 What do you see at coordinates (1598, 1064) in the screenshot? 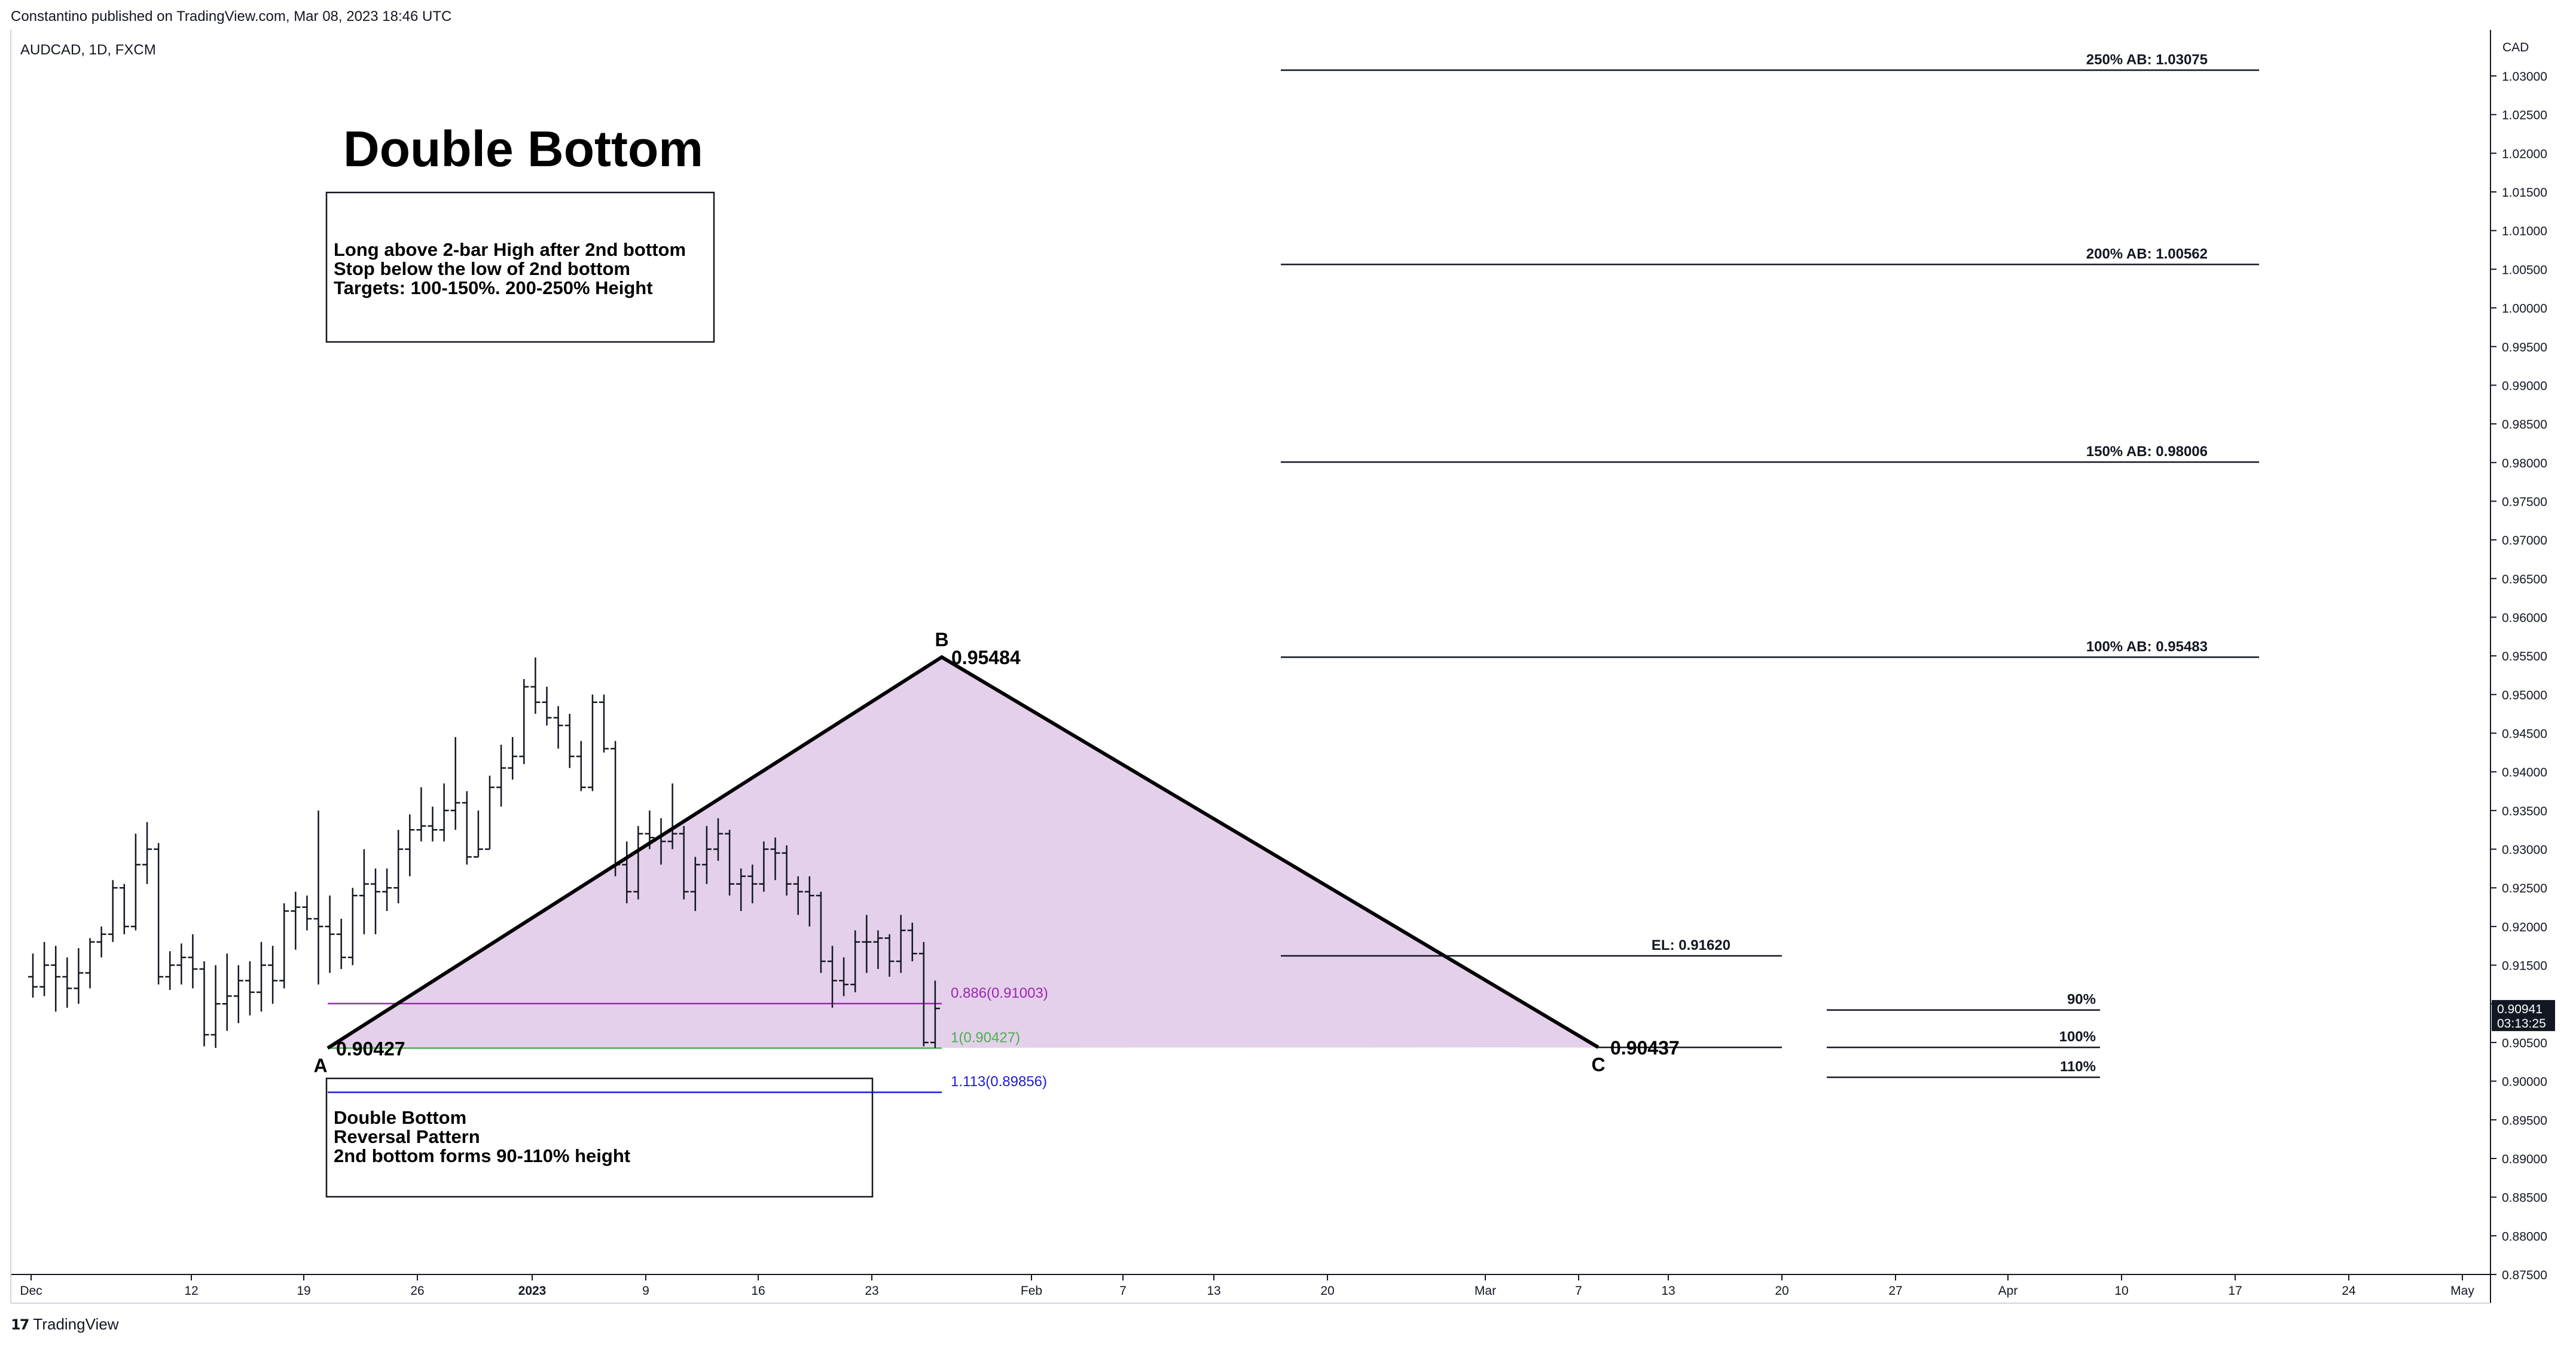
I see `point-c-label: C` at bounding box center [1598, 1064].